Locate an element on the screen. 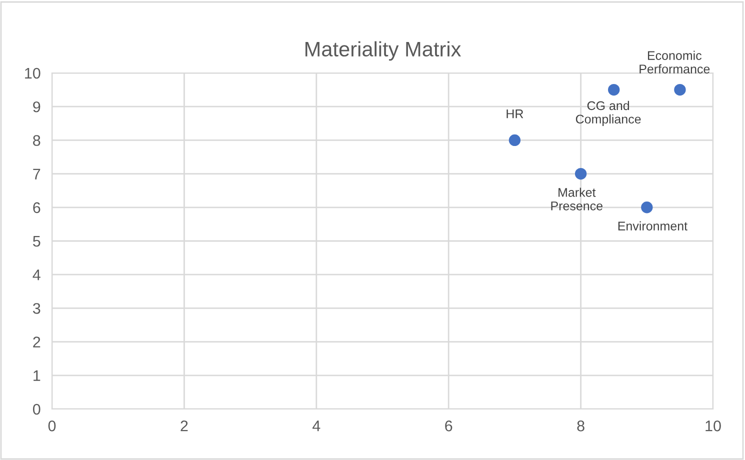 This screenshot has height=460, width=745. y-tick-label: 5 is located at coordinates (36, 241).